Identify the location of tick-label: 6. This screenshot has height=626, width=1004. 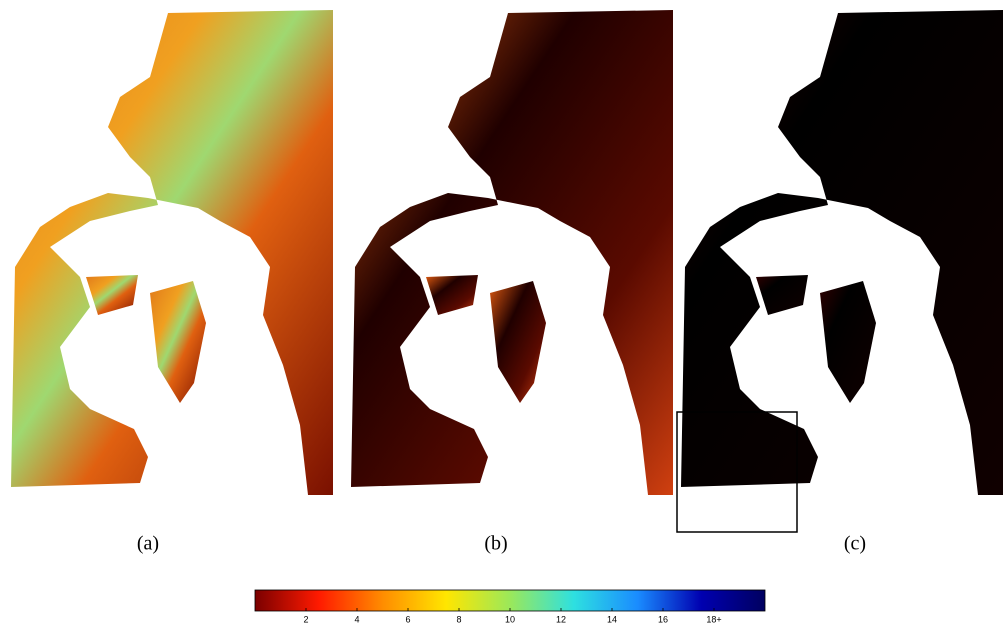
(407, 619).